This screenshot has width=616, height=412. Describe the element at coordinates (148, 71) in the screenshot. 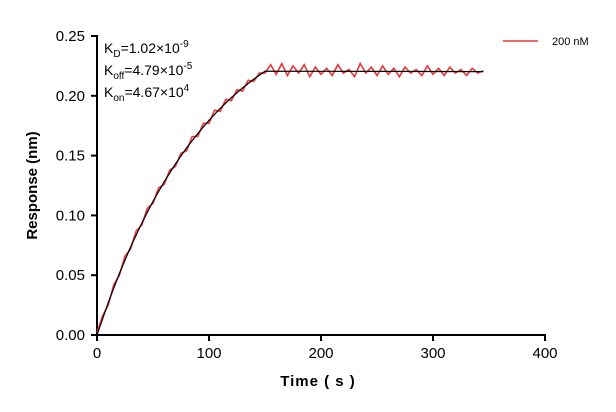

I see `kinetic-annotation: Koff=4.79×10-5` at that location.